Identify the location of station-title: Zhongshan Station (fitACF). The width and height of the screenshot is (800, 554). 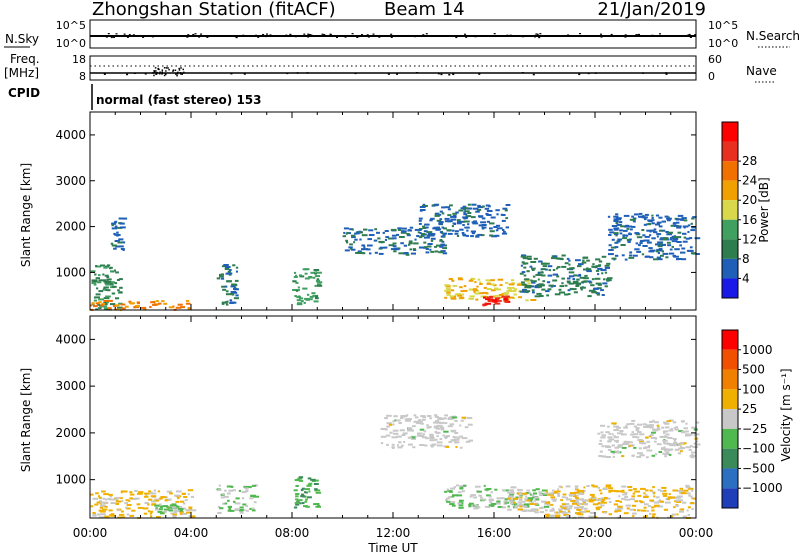
(214, 10).